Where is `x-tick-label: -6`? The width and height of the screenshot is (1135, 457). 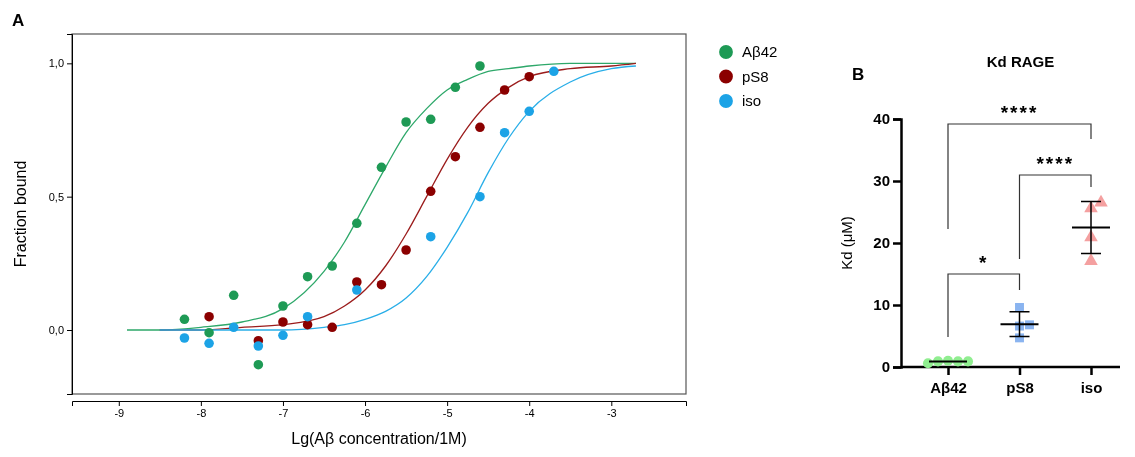
x-tick-label: -6 is located at coordinates (365, 412).